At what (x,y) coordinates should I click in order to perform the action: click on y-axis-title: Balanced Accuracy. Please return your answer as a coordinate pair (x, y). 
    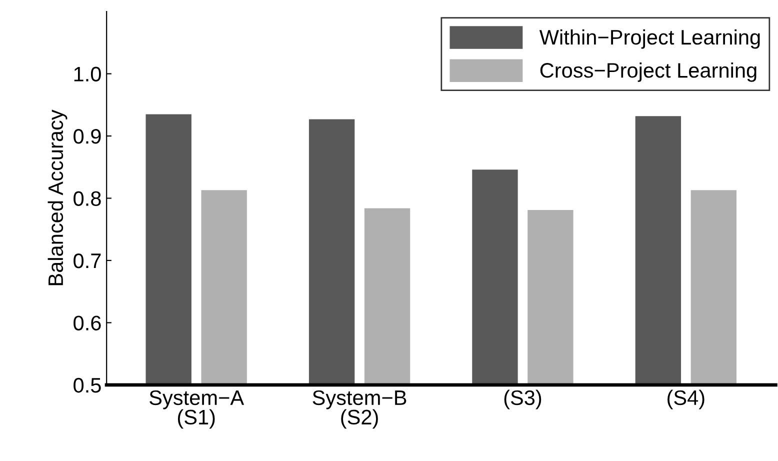
    Looking at the image, I should click on (58, 198).